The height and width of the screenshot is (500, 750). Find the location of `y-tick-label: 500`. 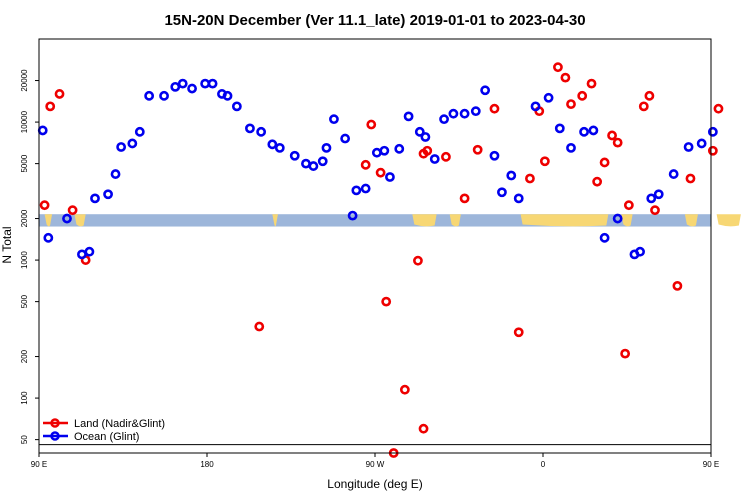

y-tick-label: 500 is located at coordinates (24, 301).